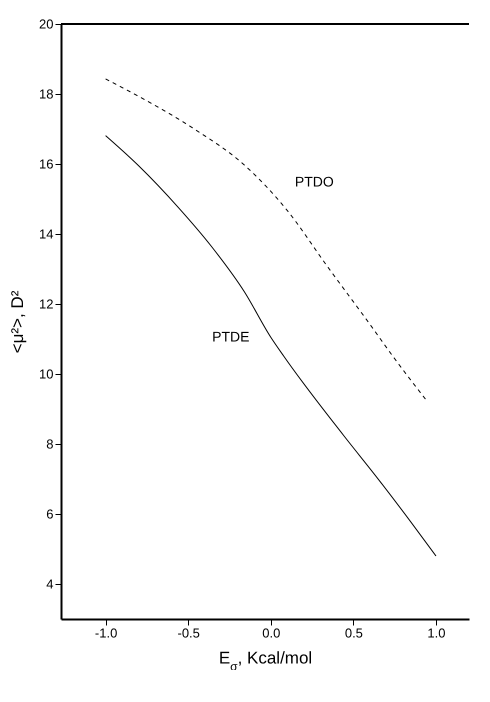 This screenshot has height=702, width=490. I want to click on y-tick-label: 10, so click(46, 374).